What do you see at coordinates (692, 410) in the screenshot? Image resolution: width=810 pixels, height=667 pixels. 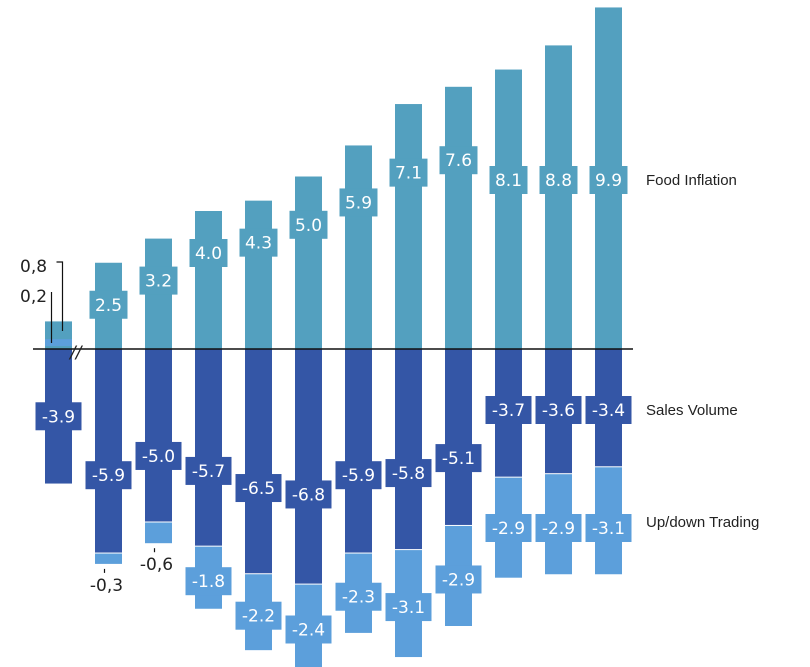 I see `legend-sales-volume: Sales Volume` at bounding box center [692, 410].